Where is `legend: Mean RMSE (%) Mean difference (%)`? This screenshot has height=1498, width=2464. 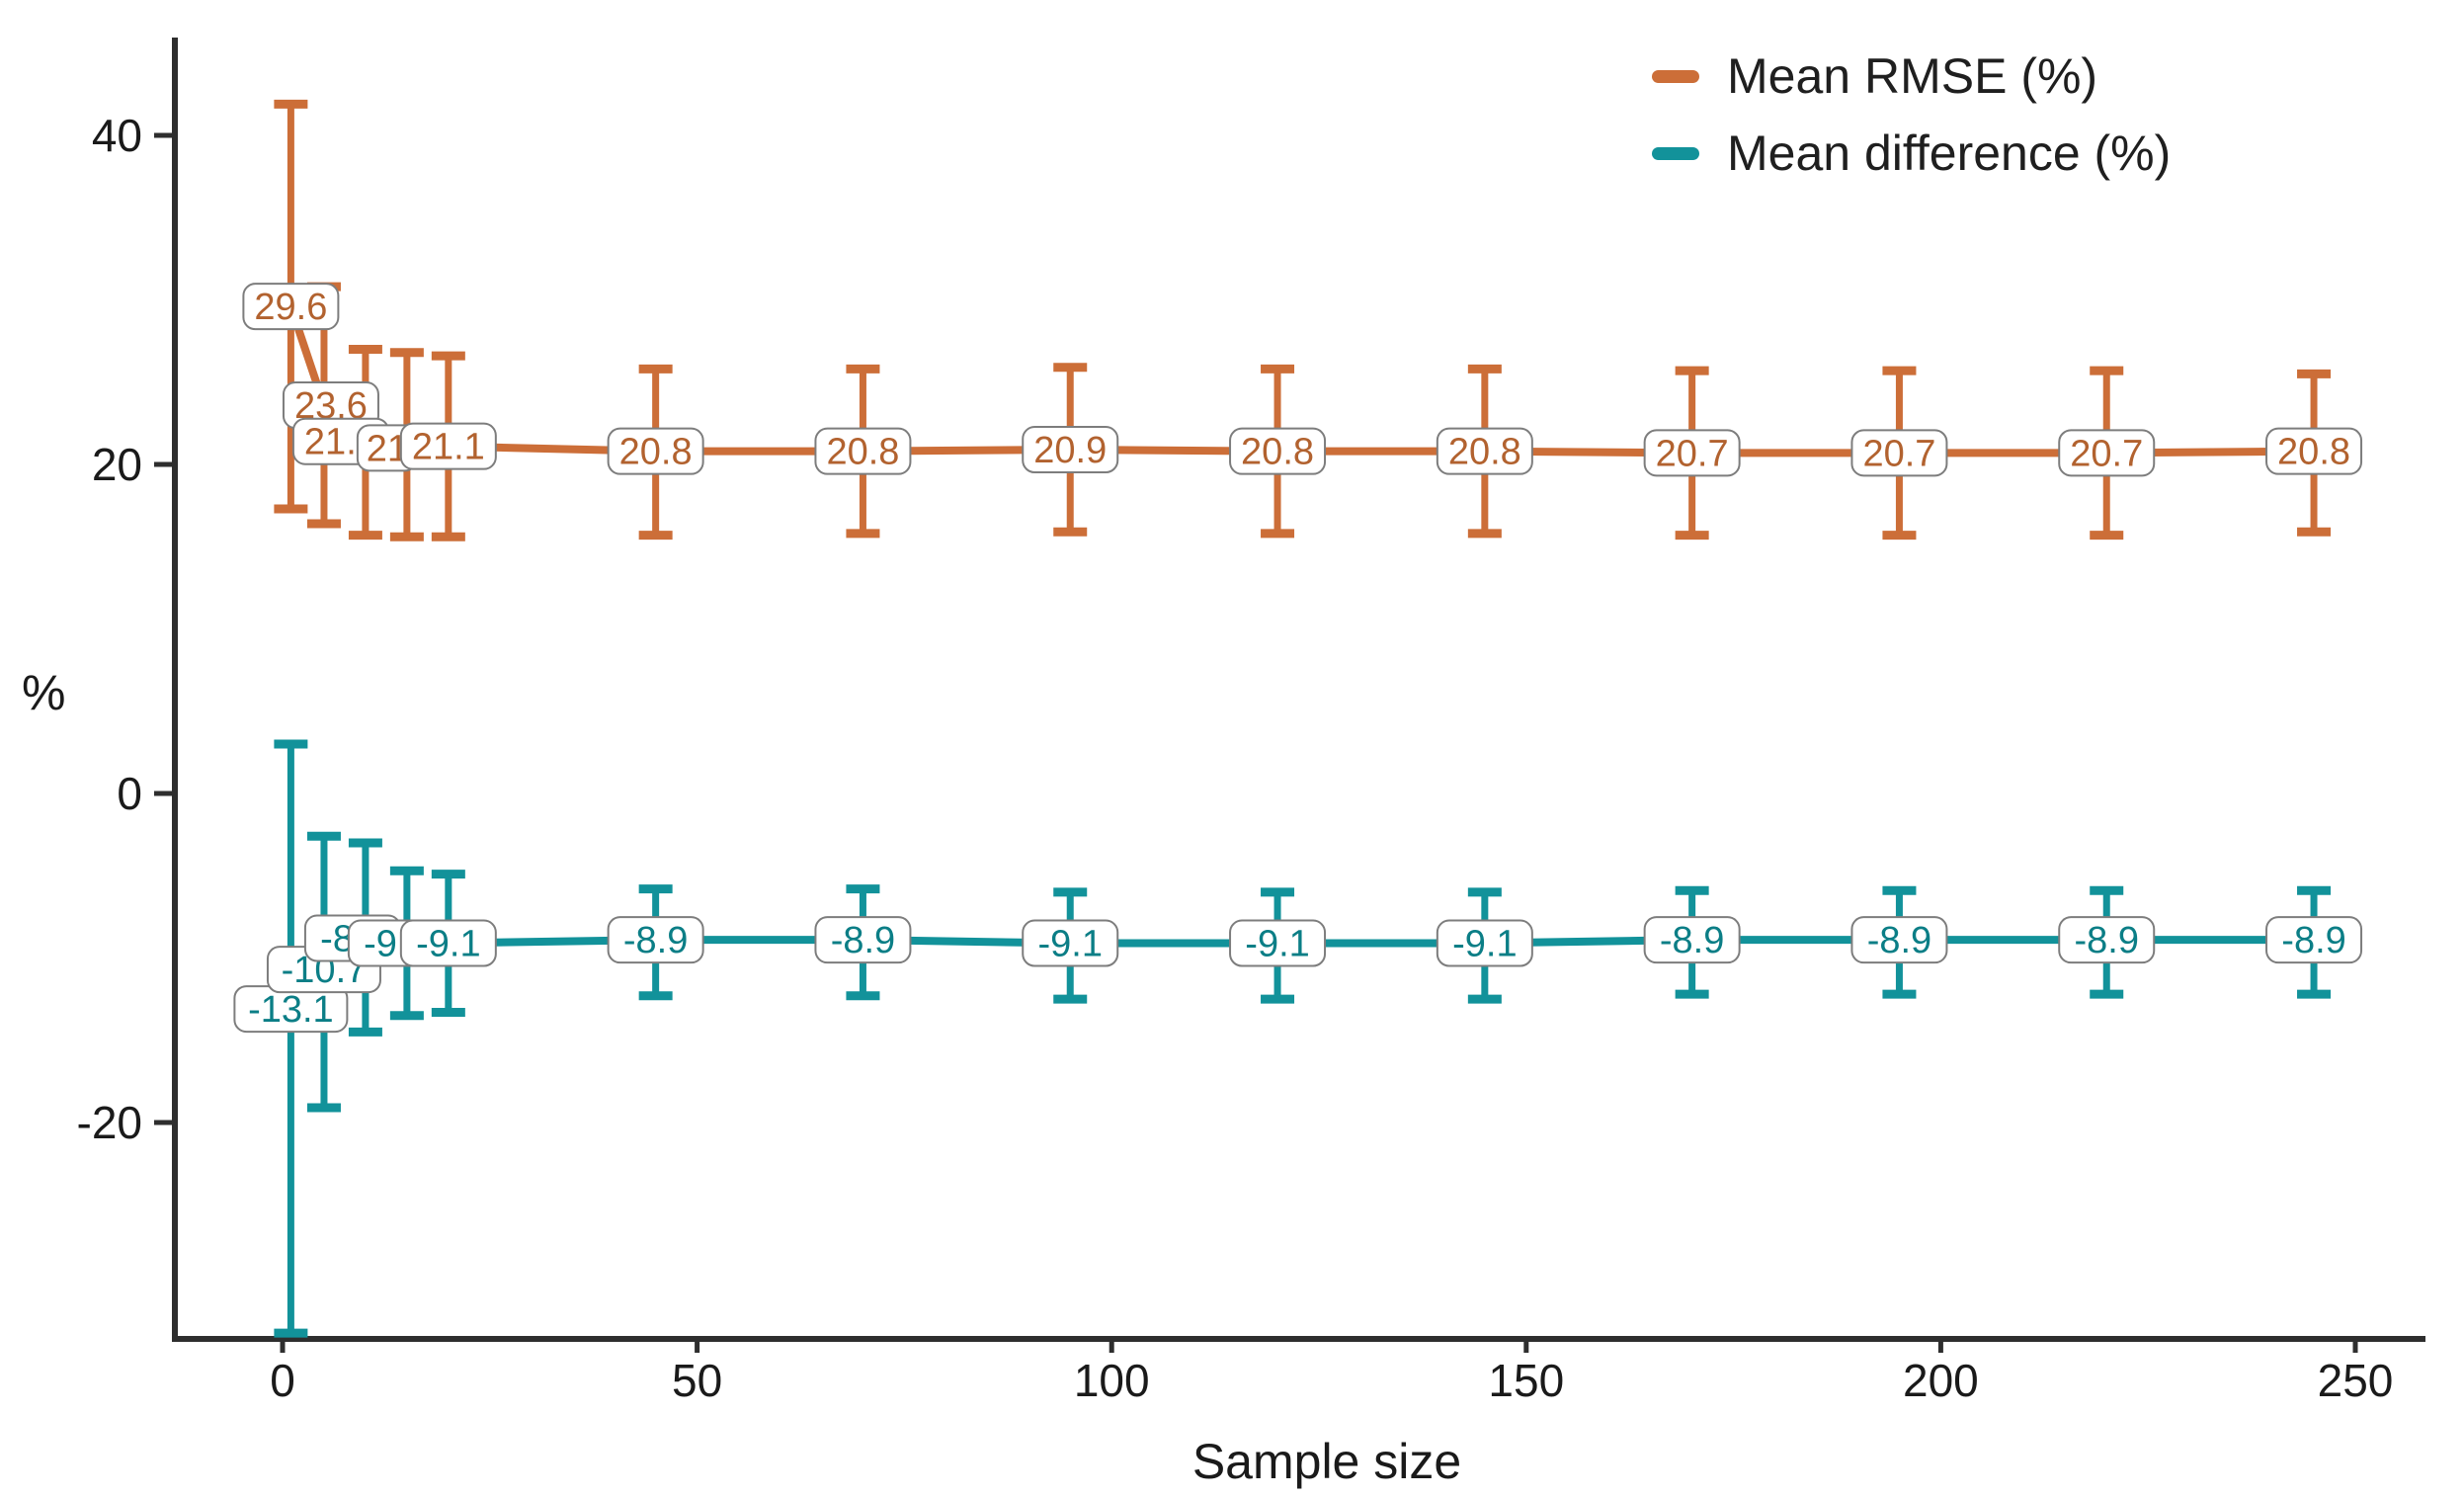 legend: Mean RMSE (%) Mean difference (%) is located at coordinates (1911, 114).